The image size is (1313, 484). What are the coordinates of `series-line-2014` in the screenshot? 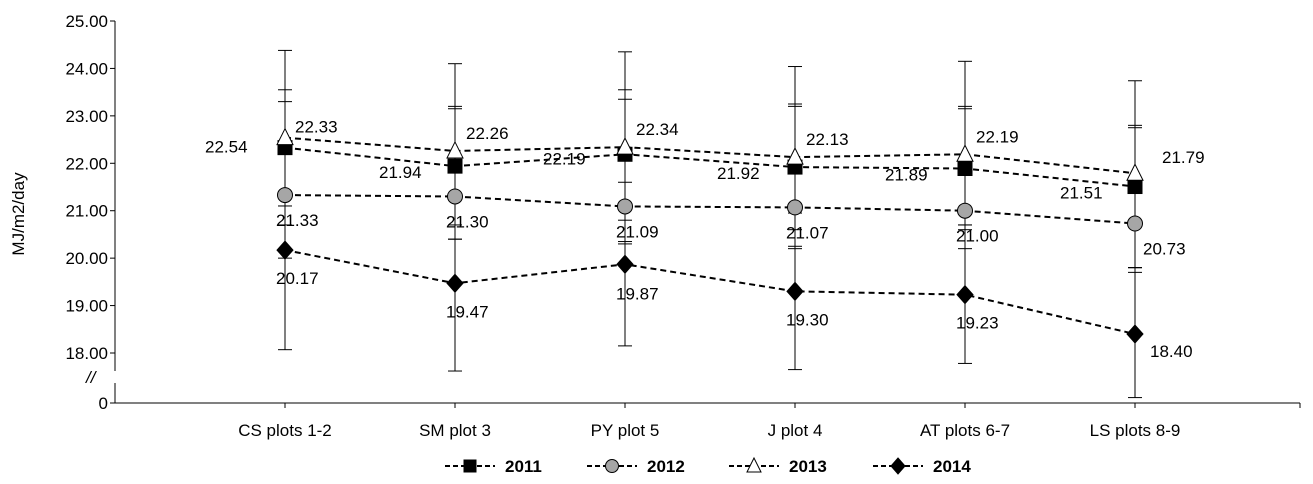 It's located at (710, 292).